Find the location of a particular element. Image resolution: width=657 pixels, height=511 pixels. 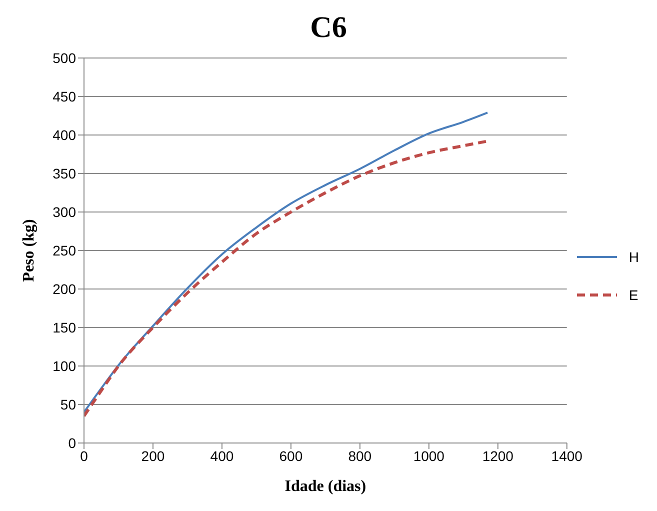

chart-title: C6 is located at coordinates (328, 28).